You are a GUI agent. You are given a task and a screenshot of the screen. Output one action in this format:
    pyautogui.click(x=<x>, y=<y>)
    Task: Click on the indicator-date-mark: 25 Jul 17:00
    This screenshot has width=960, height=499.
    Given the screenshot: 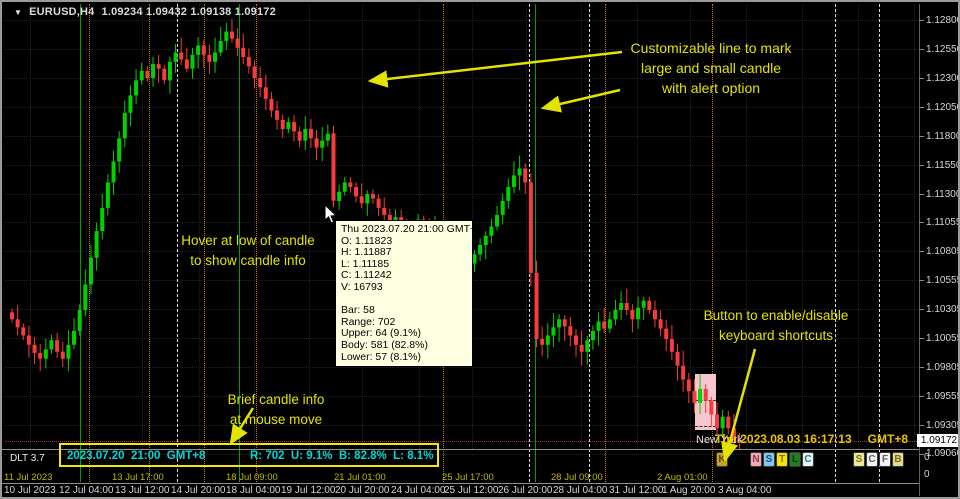 What is the action you would take?
    pyautogui.click(x=468, y=477)
    